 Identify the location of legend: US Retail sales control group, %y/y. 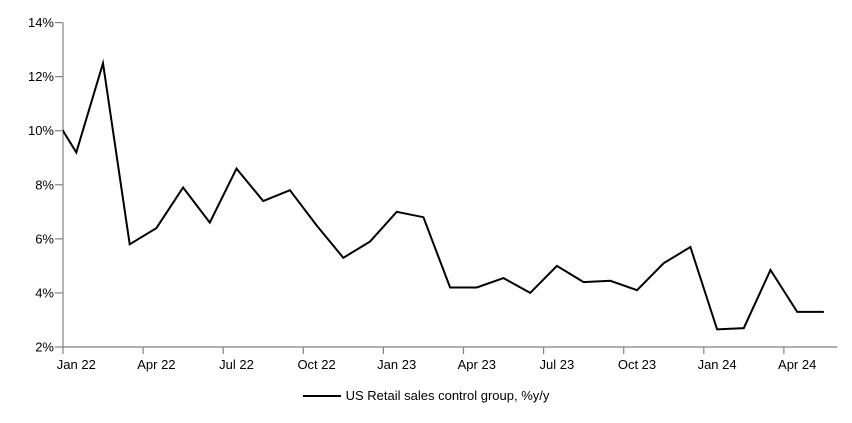
(426, 395).